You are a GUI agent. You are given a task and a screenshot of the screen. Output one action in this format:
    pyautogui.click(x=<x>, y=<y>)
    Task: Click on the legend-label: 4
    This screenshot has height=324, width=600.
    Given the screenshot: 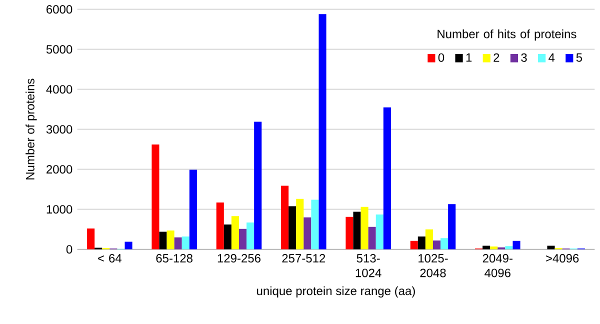 What is the action you would take?
    pyautogui.click(x=551, y=57)
    